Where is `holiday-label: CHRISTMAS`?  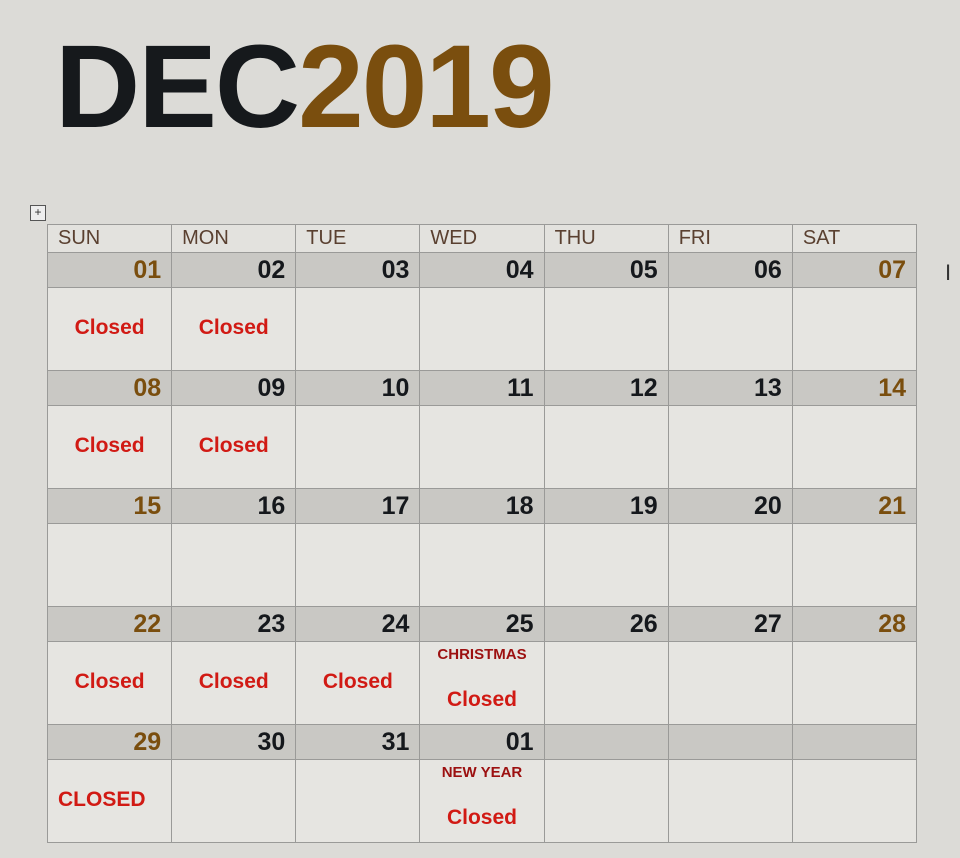 holiday-label: CHRISTMAS is located at coordinates (482, 654).